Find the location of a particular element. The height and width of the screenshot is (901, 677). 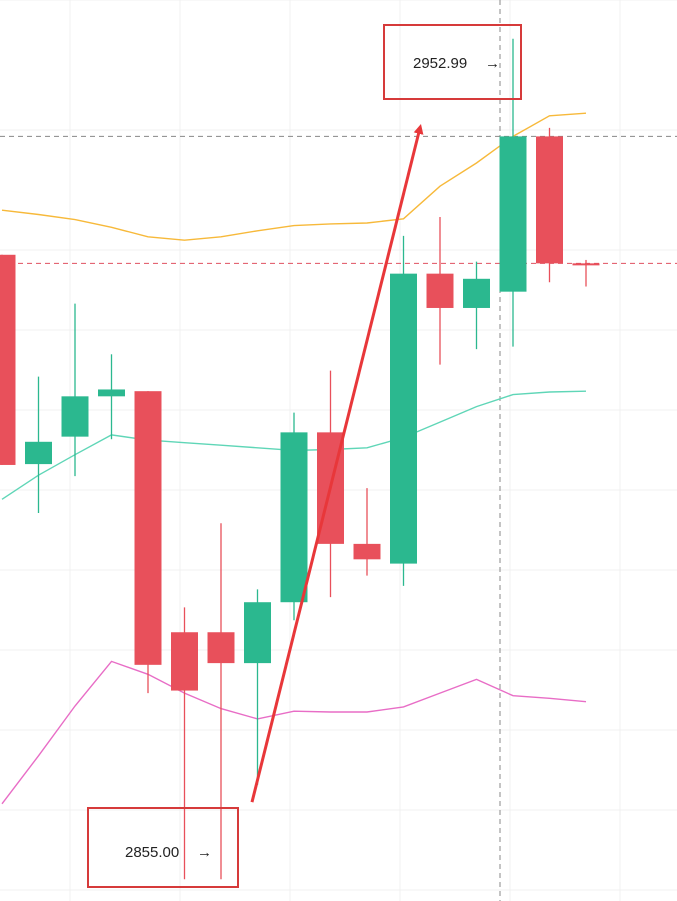

price-annotation-1: 2855.00 → is located at coordinates (163, 847).